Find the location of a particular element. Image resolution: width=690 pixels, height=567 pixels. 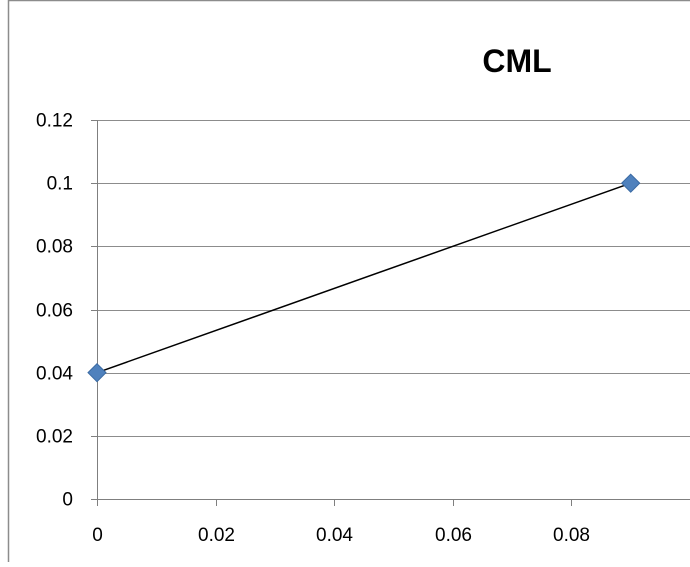

y-tick-label: 0.1 is located at coordinates (60, 184).